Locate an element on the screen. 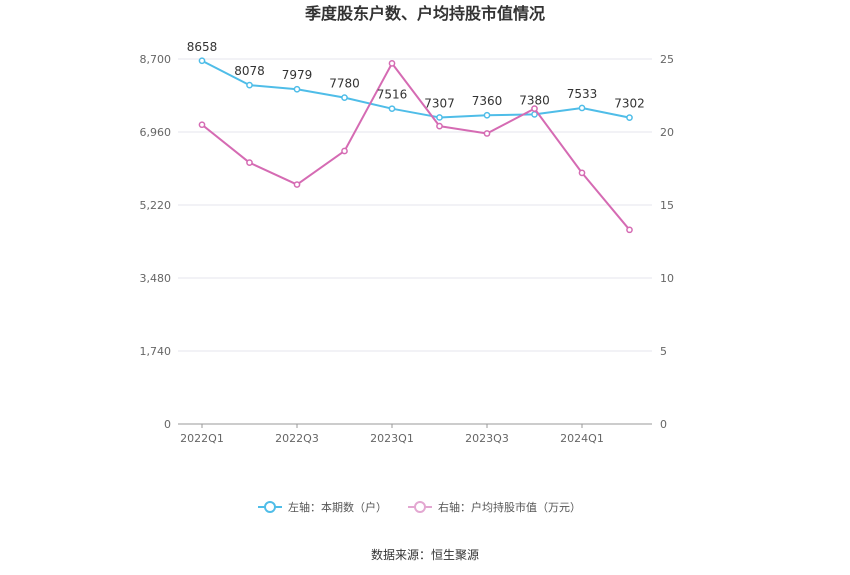 The width and height of the screenshot is (850, 575). data-labels: 8658 8078 7979 7780 7516 7307 7360 7380 7533 7302 is located at coordinates (416, 75).